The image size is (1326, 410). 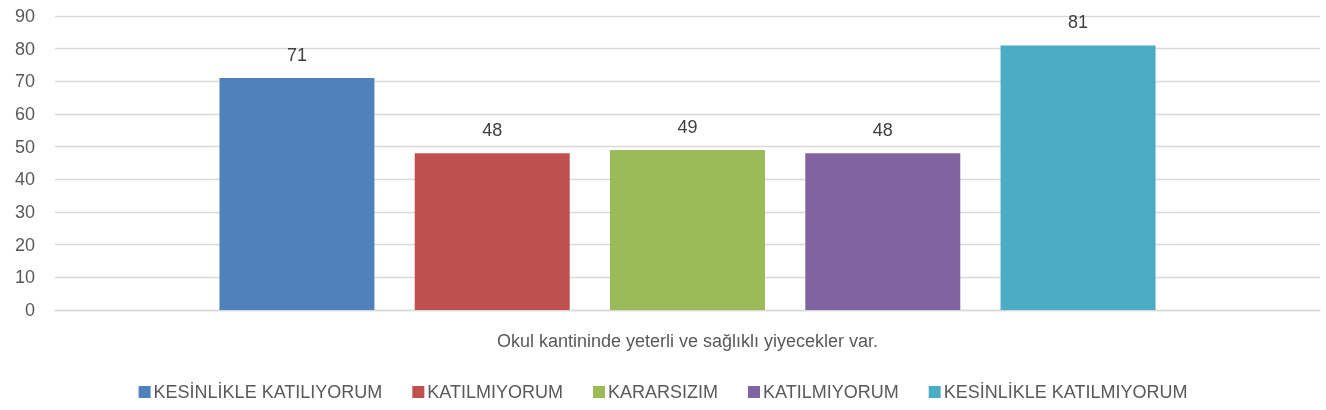 What do you see at coordinates (1078, 22) in the screenshot?
I see `data-label: 81` at bounding box center [1078, 22].